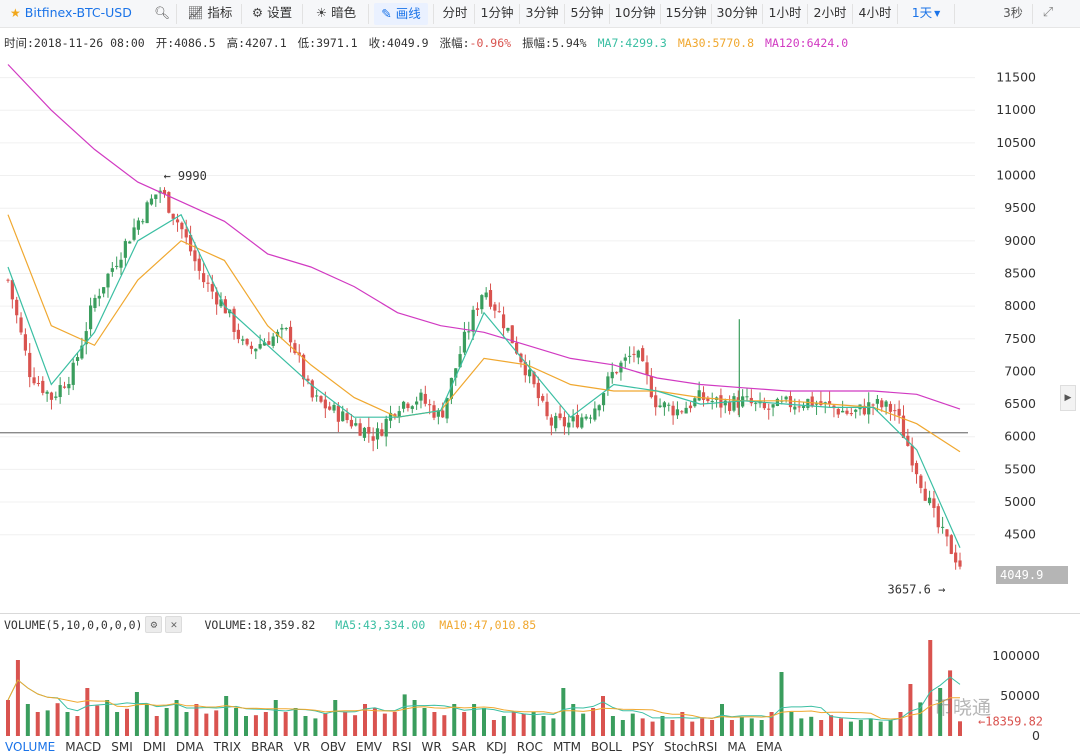 The height and width of the screenshot is (754, 1080). I want to click on tab-stochrsi: StochRSI, so click(691, 747).